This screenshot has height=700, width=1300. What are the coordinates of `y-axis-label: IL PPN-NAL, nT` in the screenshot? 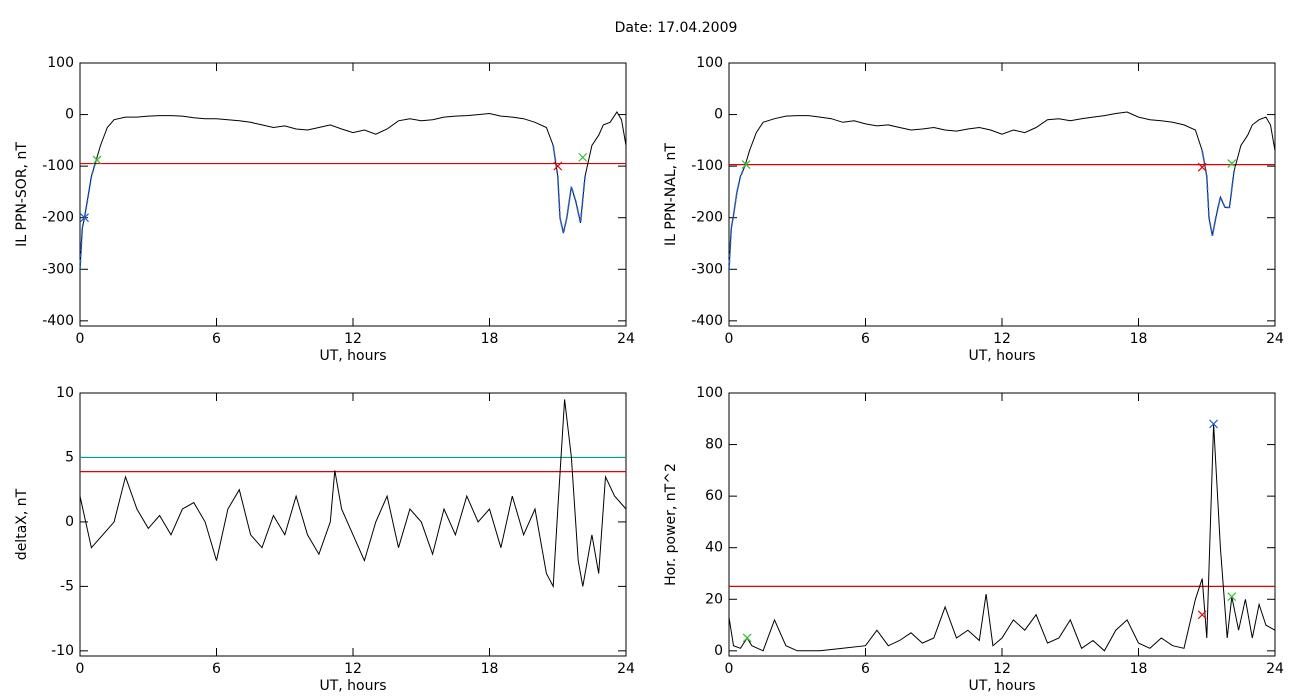 It's located at (671, 194).